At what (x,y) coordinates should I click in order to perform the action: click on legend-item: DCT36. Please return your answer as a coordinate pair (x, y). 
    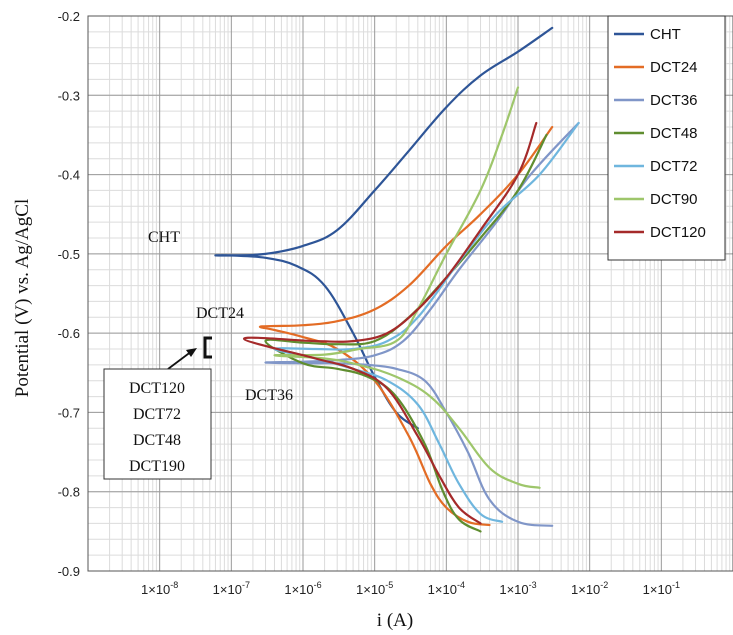
    Looking at the image, I should click on (656, 100).